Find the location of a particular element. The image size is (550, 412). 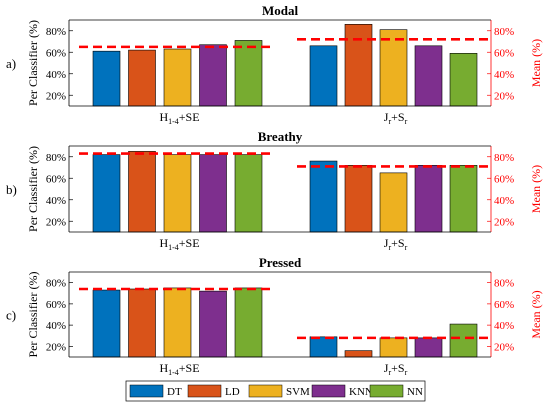

legend: DT LD SVM KNN NN is located at coordinates (275, 391).